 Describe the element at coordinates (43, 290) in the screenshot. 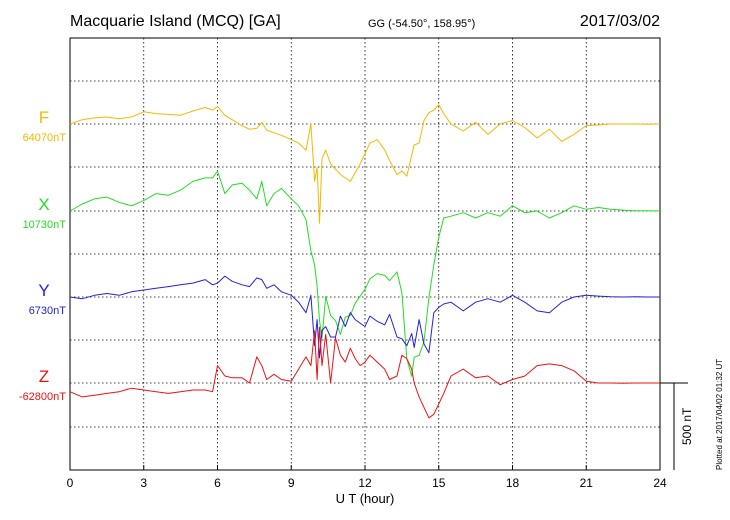

I see `series-name-y: Y` at that location.